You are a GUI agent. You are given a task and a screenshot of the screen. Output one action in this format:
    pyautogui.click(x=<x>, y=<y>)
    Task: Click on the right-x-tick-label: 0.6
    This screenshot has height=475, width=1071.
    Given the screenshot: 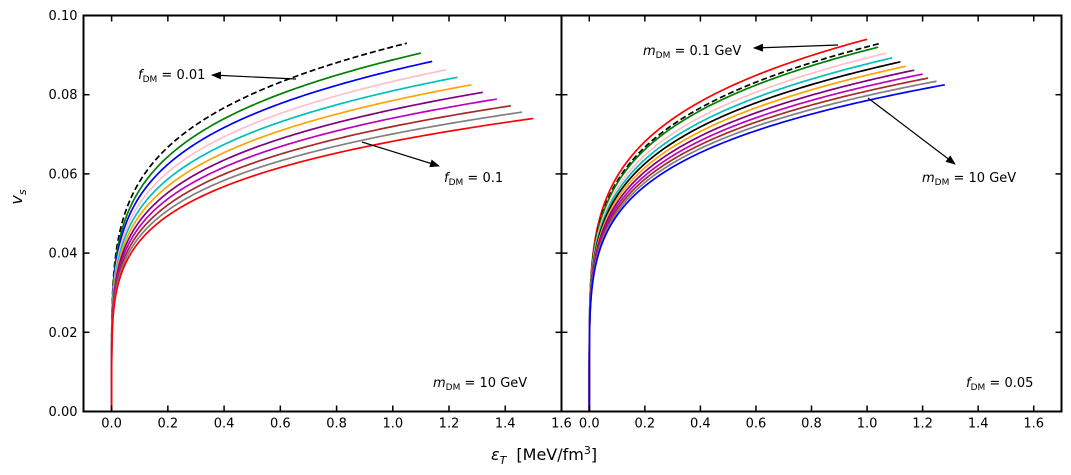 What is the action you would take?
    pyautogui.click(x=756, y=424)
    